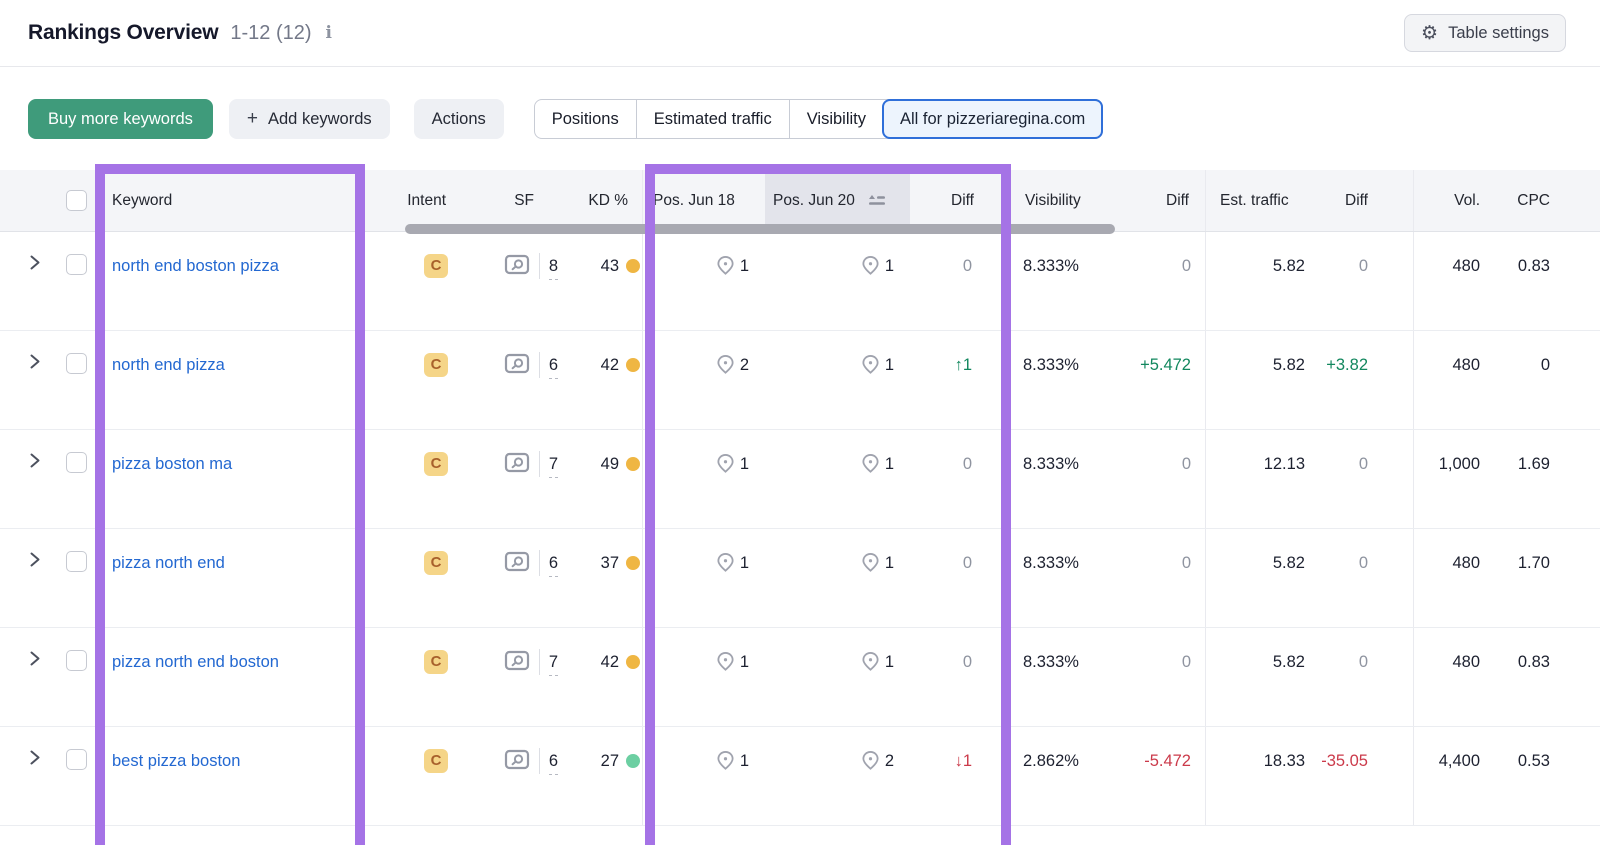  Describe the element at coordinates (1459, 761) in the screenshot. I see `volume-value: 4,400` at that location.